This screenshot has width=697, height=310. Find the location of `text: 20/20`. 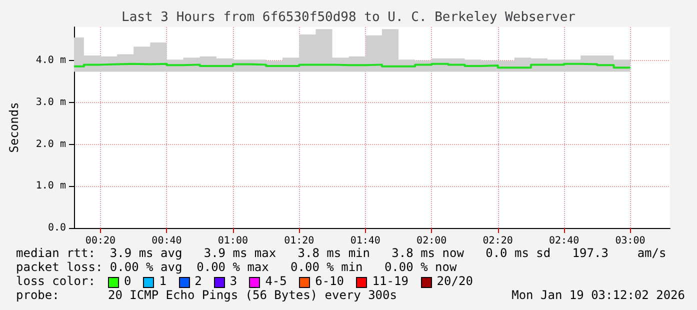

text: 20/20 is located at coordinates (454, 281).